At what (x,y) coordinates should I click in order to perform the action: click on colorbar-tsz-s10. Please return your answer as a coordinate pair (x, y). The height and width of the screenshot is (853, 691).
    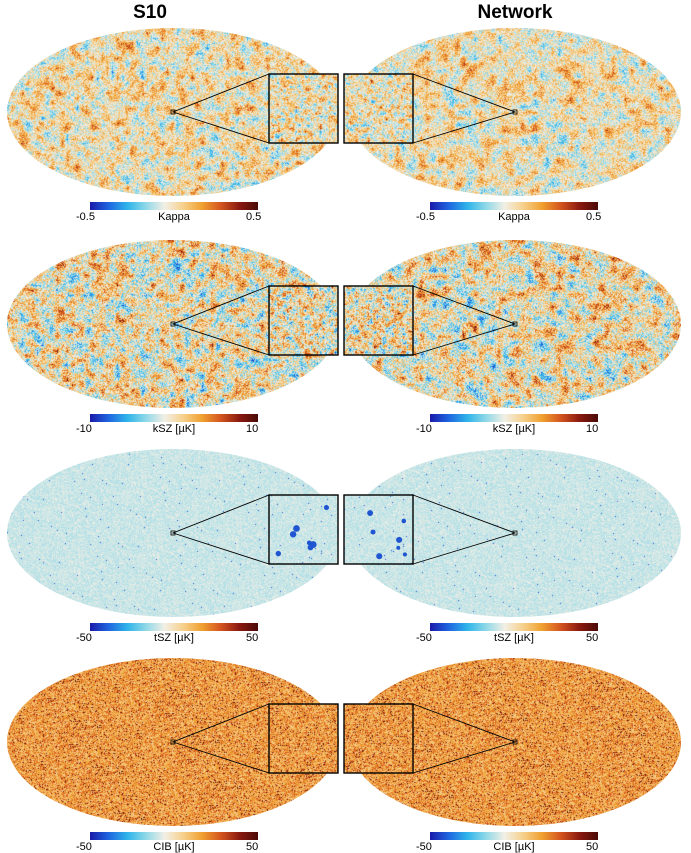
    Looking at the image, I should click on (174, 627).